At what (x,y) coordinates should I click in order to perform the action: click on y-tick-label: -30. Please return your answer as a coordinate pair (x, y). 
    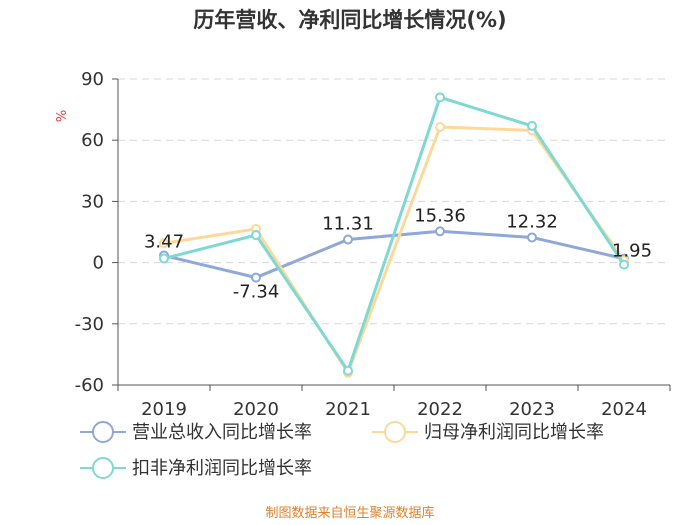
    Looking at the image, I should click on (89, 324).